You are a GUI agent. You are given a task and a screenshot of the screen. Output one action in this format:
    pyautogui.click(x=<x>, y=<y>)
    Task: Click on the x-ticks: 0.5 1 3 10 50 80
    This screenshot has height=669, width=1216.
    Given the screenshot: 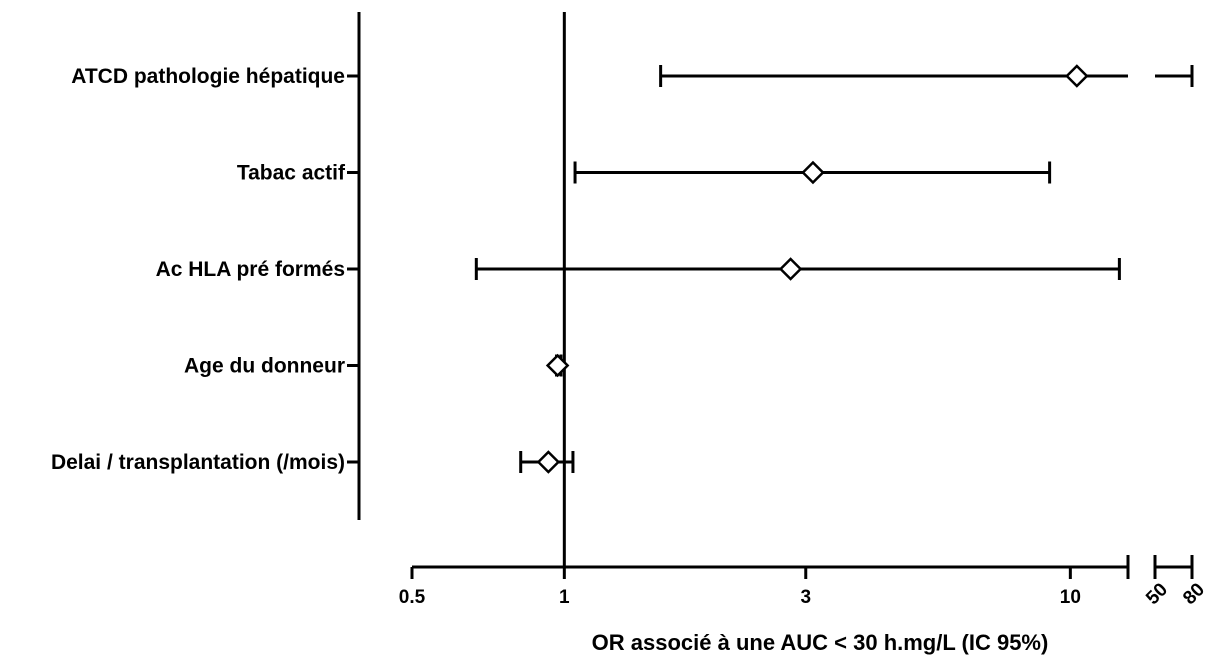 What is the action you would take?
    pyautogui.click(x=804, y=582)
    